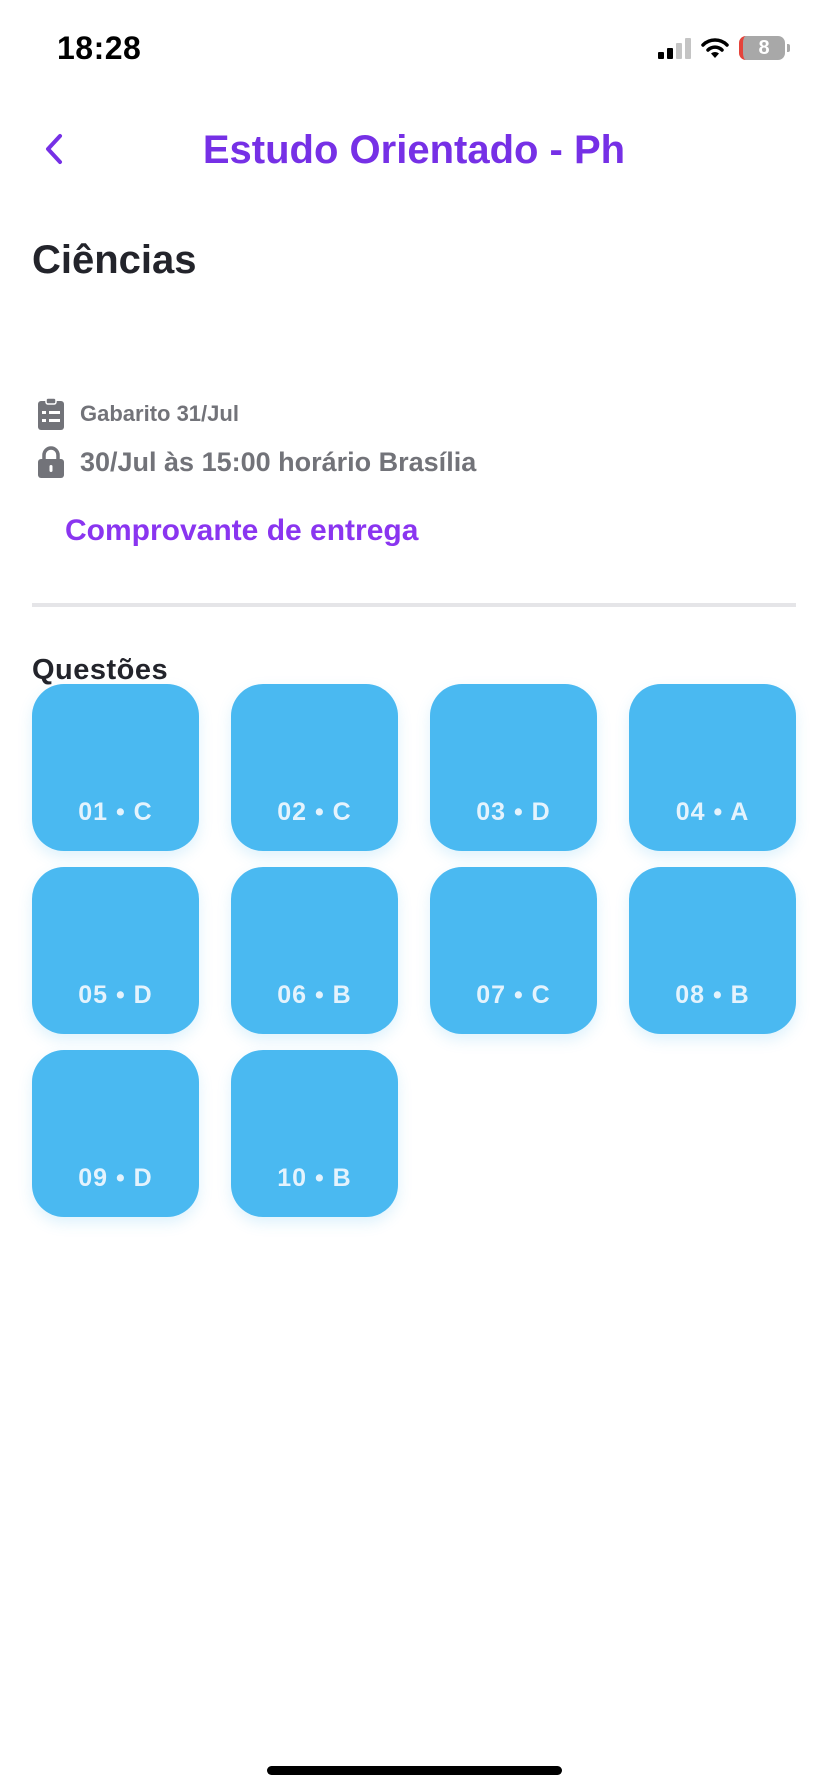 This screenshot has width=828, height=1792. I want to click on status-icons: 8, so click(724, 48).